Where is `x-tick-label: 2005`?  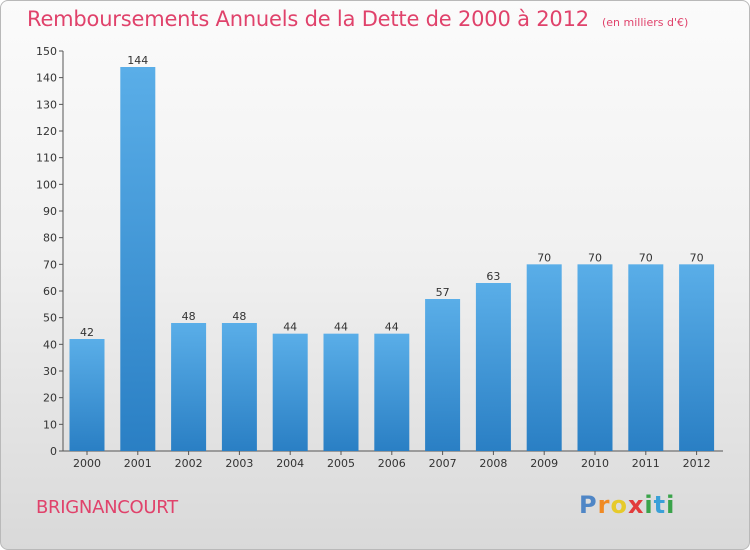 x-tick-label: 2005 is located at coordinates (341, 463).